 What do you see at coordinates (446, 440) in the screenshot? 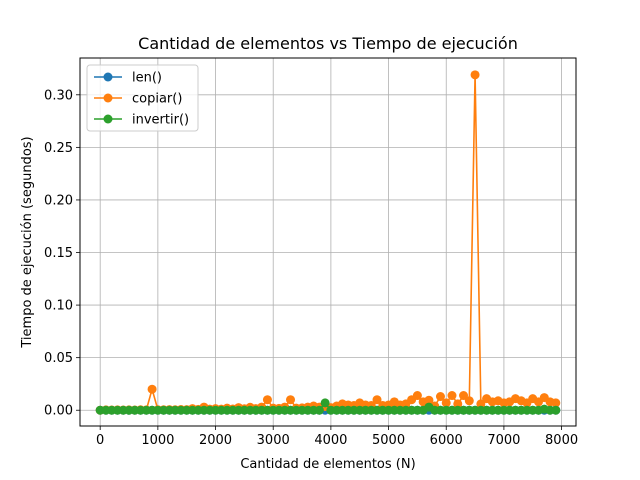
I see `x-tick-label: 6000` at bounding box center [446, 440].